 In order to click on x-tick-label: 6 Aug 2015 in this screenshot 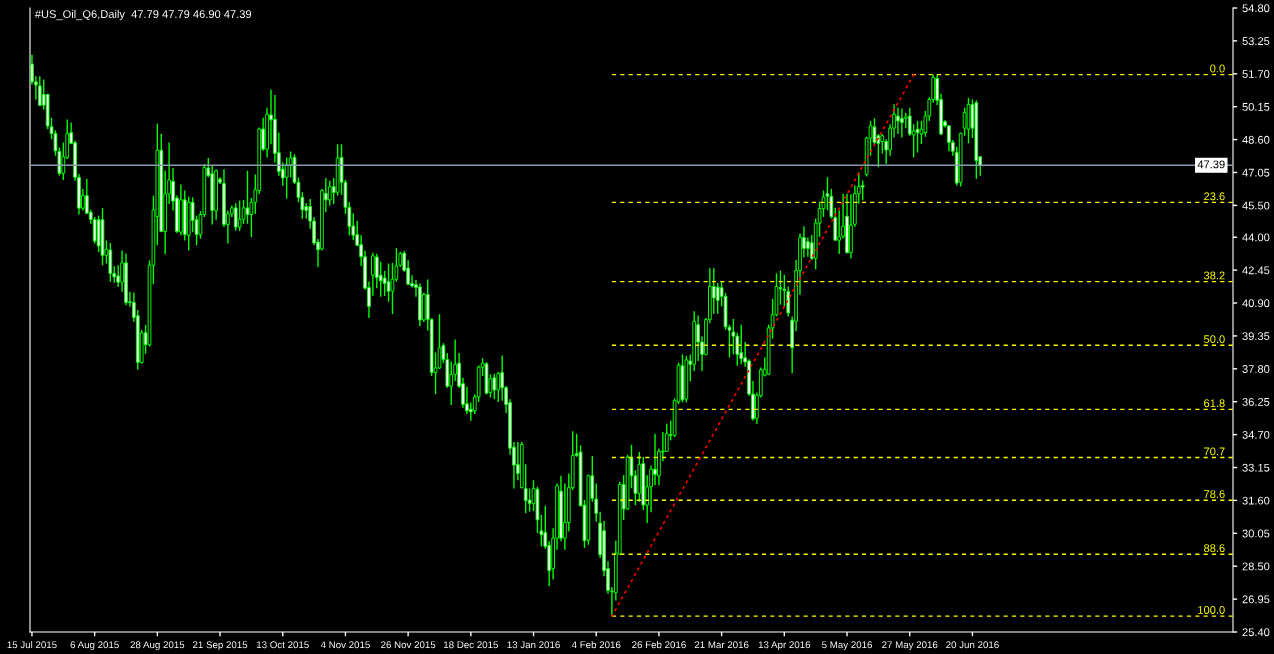, I will do `click(94, 646)`.